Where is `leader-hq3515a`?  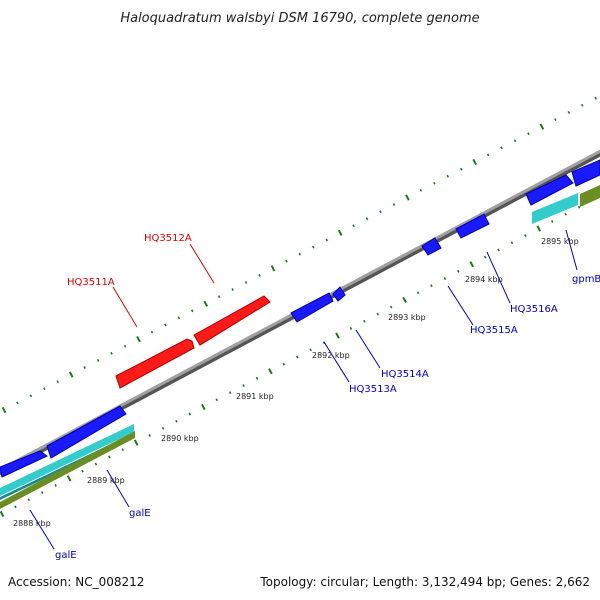 leader-hq3515a is located at coordinates (460, 305).